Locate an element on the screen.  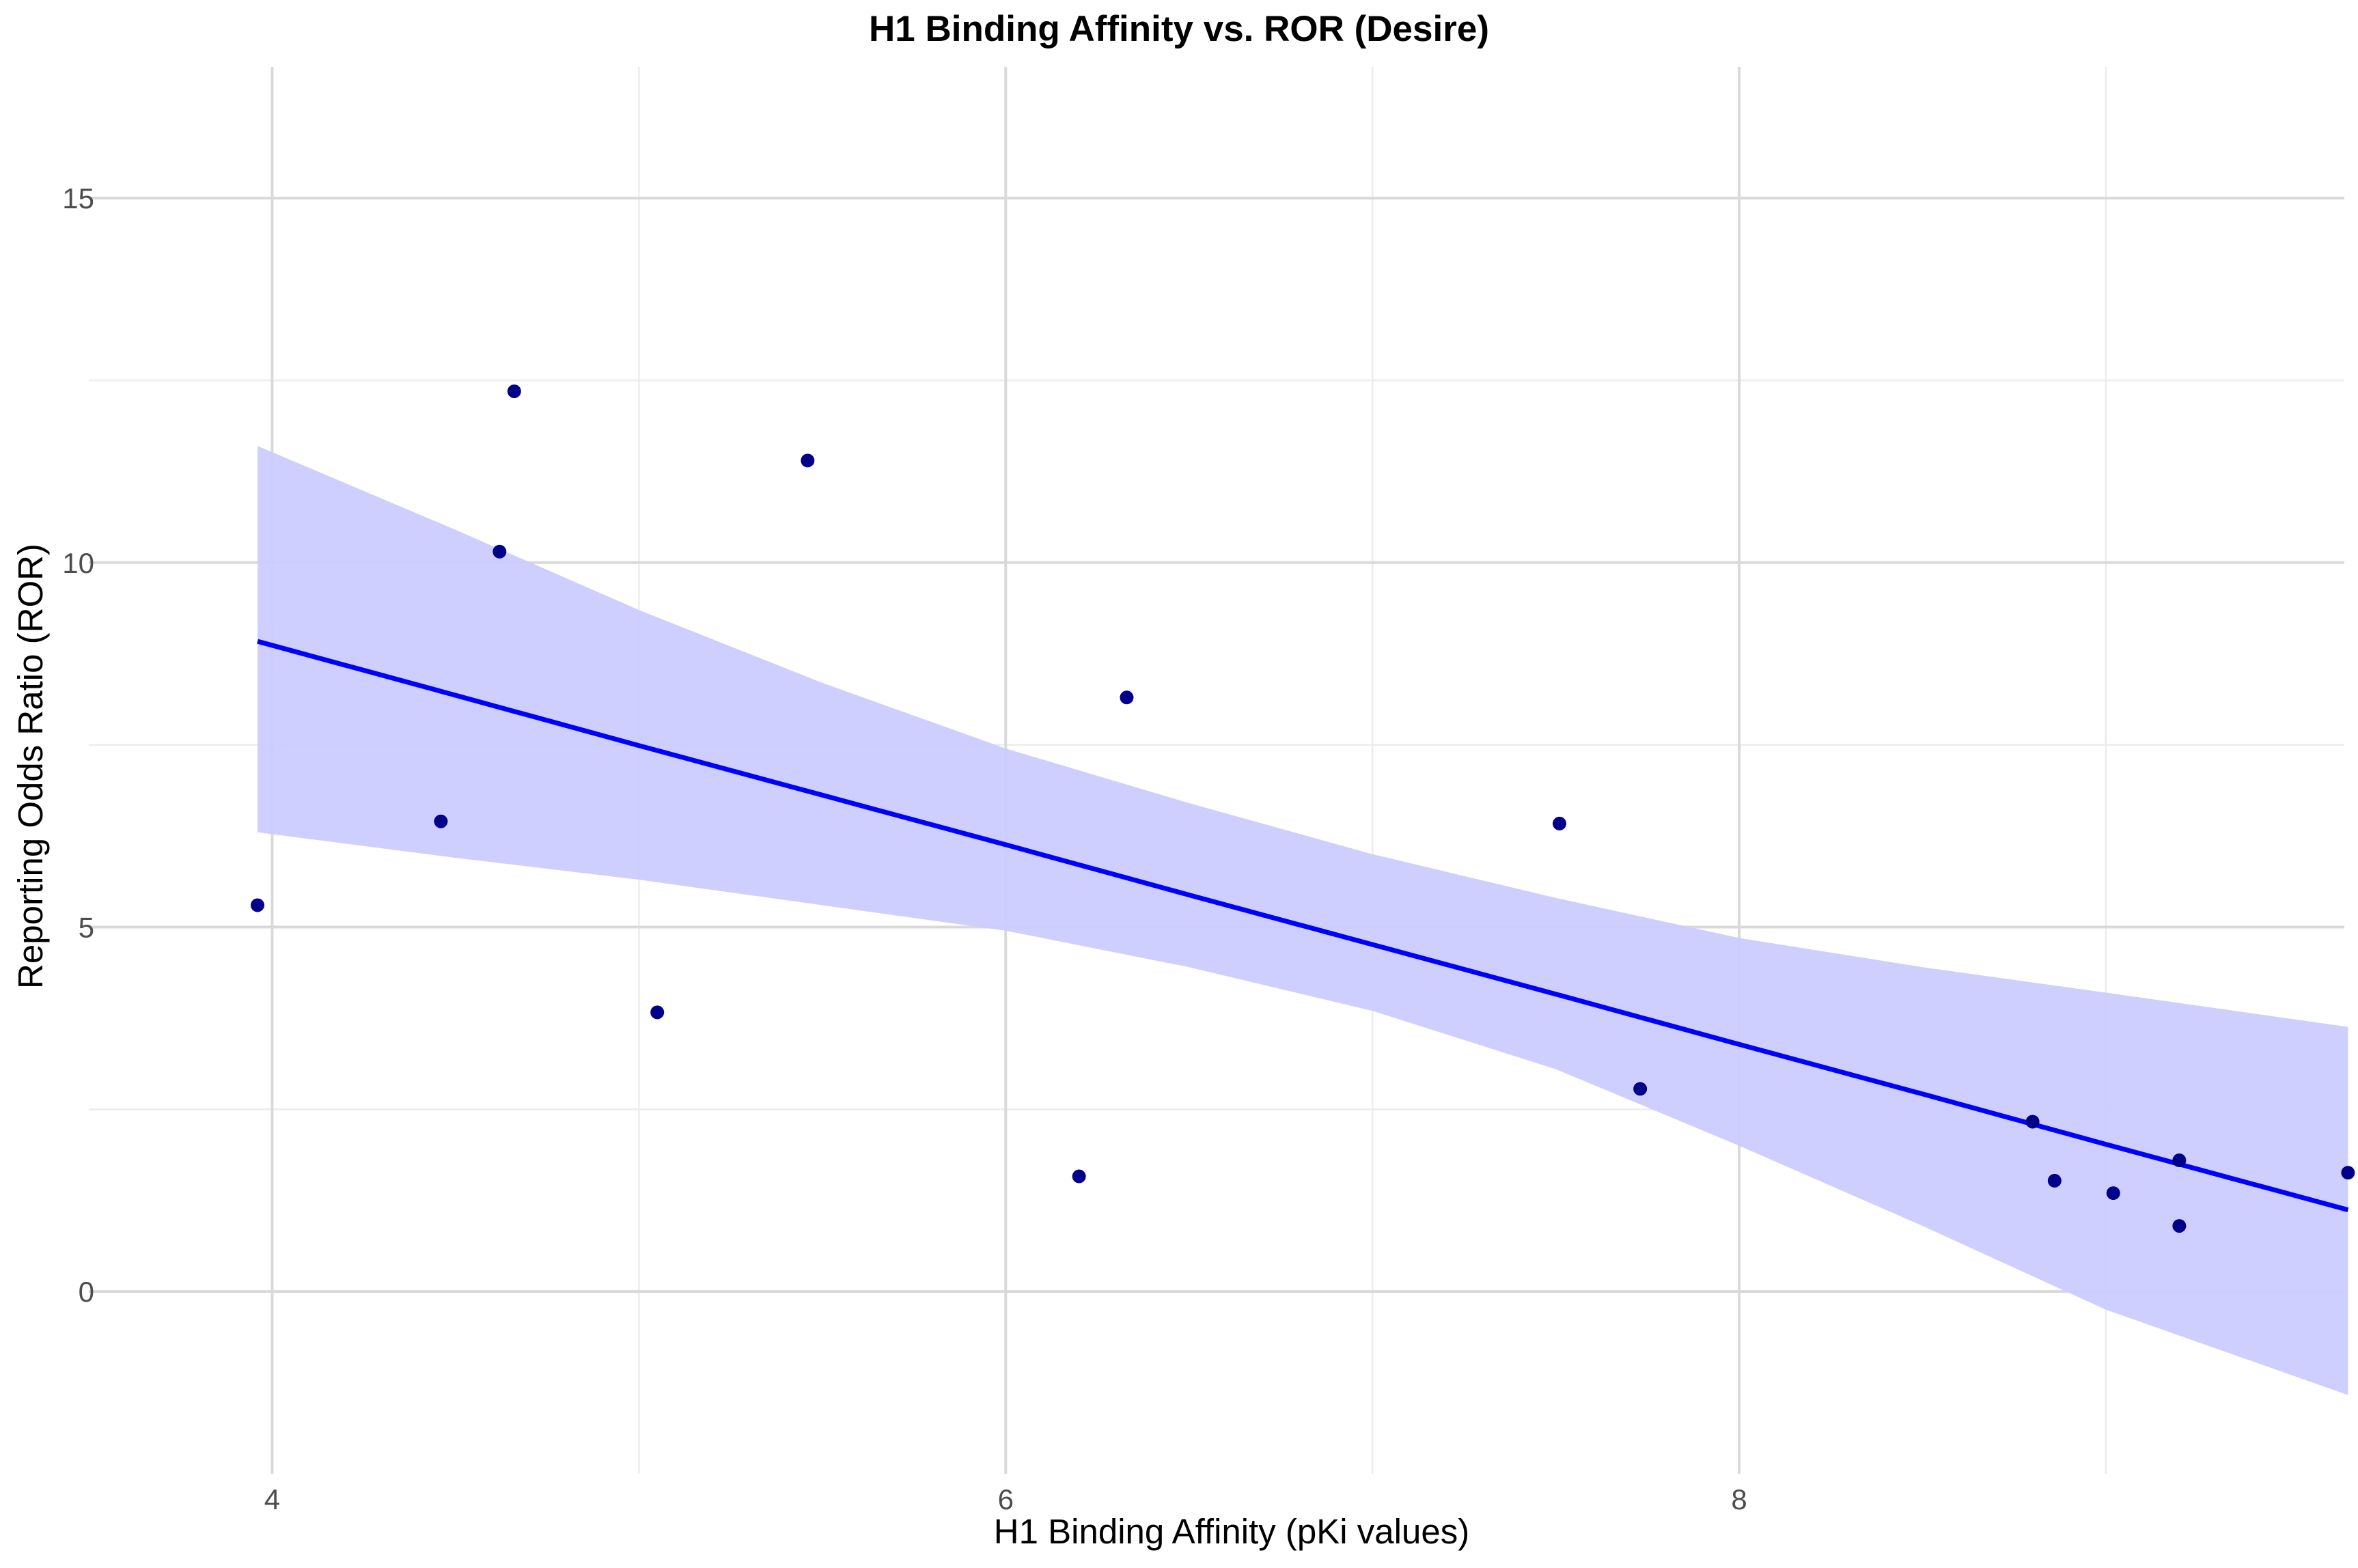
y-axis-label: Reporting Odds Ratio (ROR) is located at coordinates (30, 767).